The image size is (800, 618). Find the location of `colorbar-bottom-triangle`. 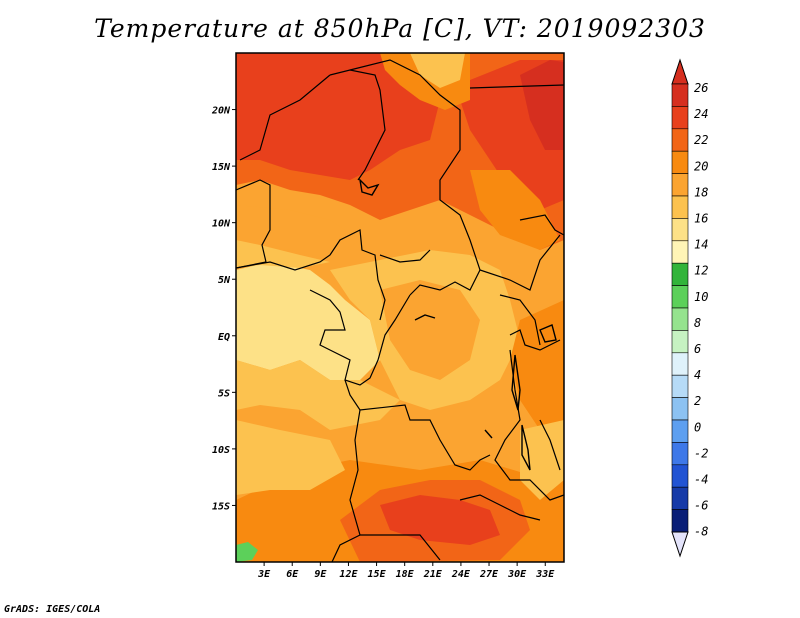

colorbar-bottom-triangle is located at coordinates (680, 544).